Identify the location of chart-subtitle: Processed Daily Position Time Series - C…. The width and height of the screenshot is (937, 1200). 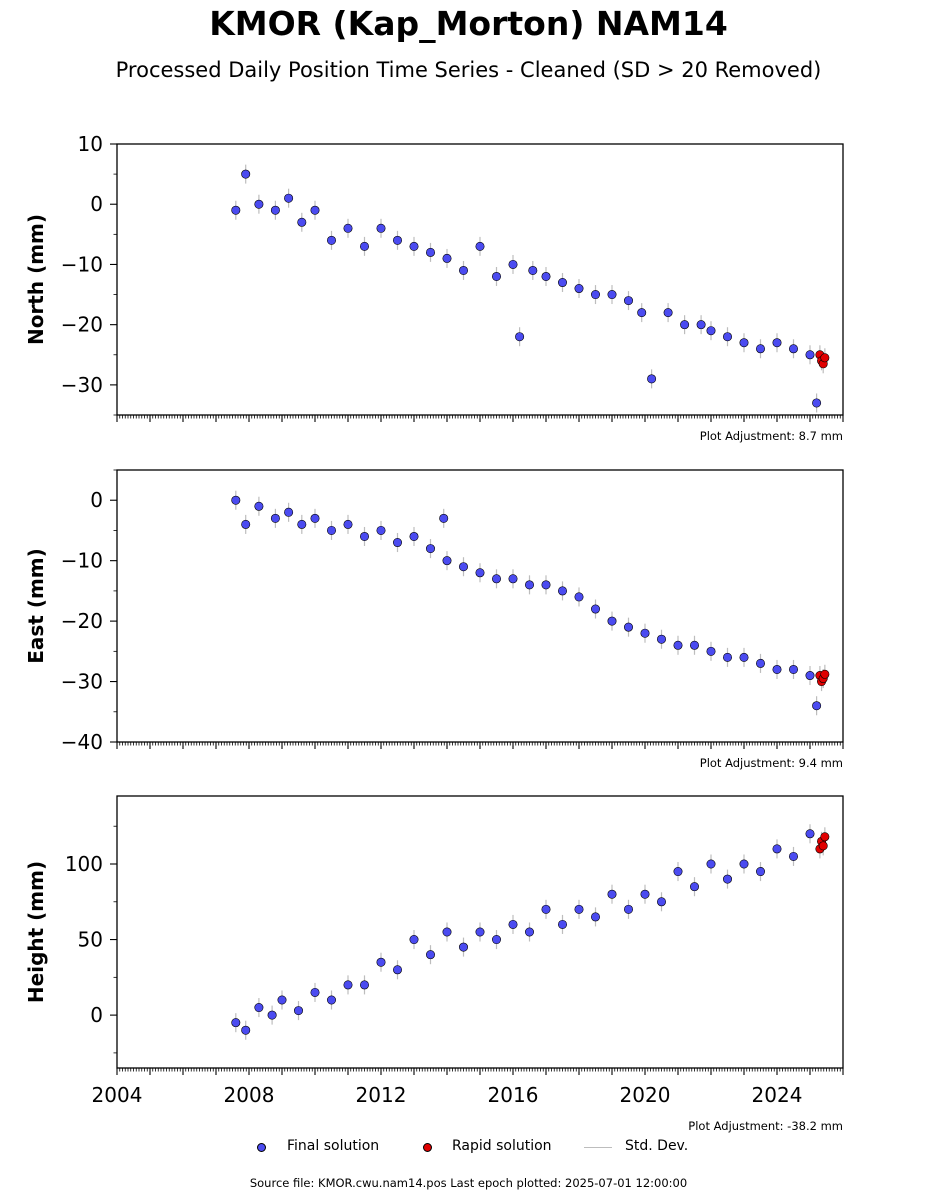
(468, 70).